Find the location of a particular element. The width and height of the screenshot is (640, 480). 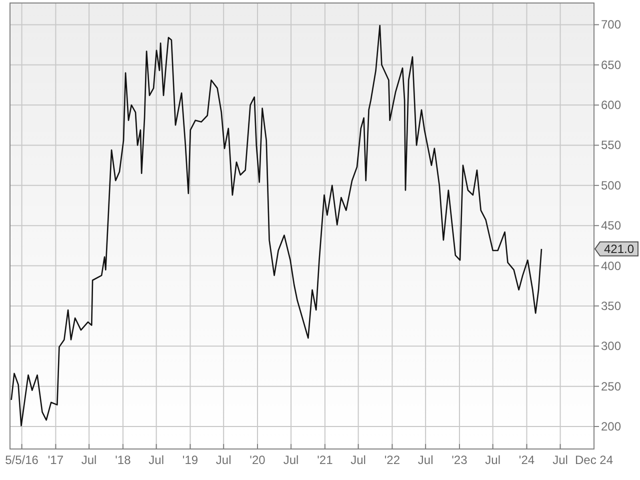

y-tick-label: 700 is located at coordinates (611, 25).